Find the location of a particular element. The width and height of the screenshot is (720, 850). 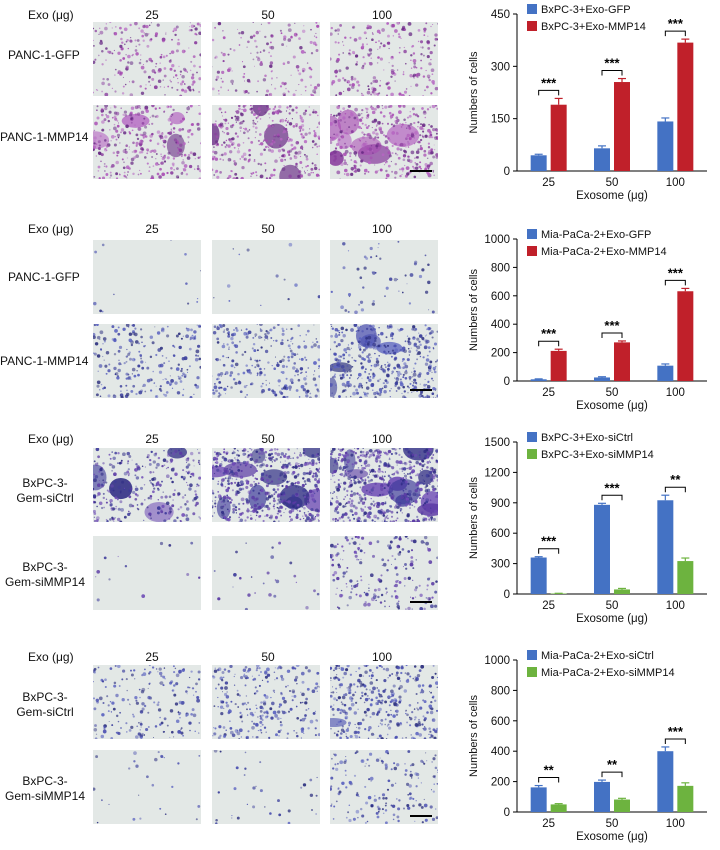

y-tick-label: 300 is located at coordinates (500, 67).